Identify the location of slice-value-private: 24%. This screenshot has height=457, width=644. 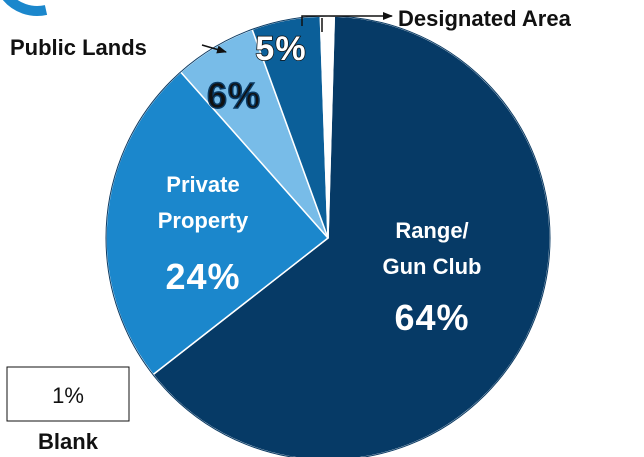
(202, 276).